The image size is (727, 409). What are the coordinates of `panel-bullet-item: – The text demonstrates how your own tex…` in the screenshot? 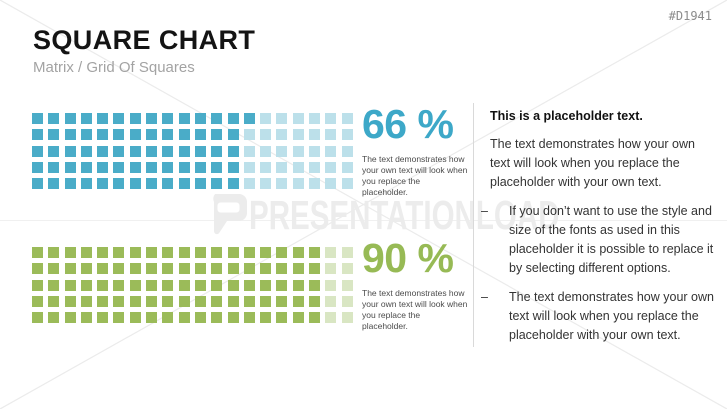 It's located at (598, 316).